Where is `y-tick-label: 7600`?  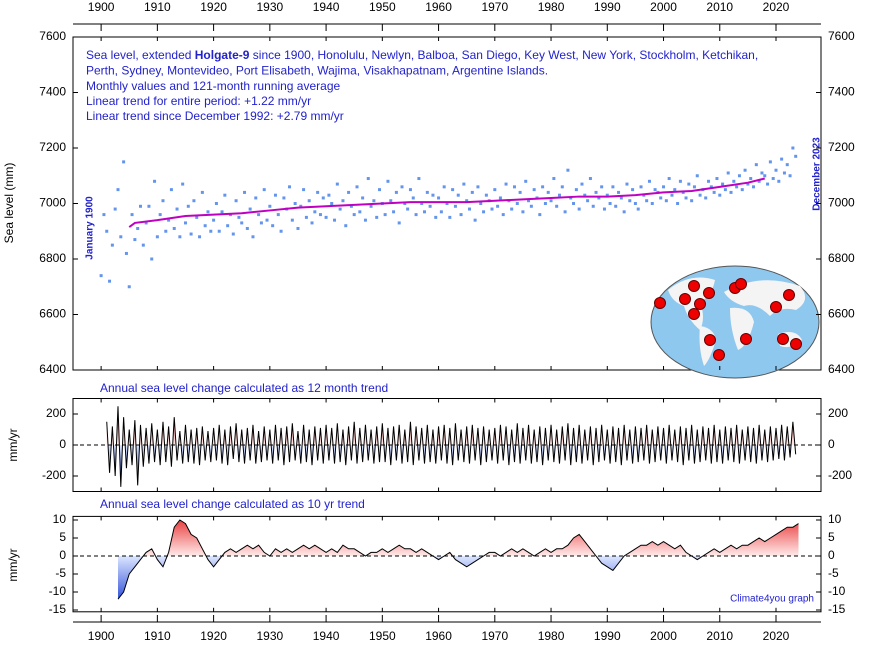 y-tick-label: 7600 is located at coordinates (841, 36).